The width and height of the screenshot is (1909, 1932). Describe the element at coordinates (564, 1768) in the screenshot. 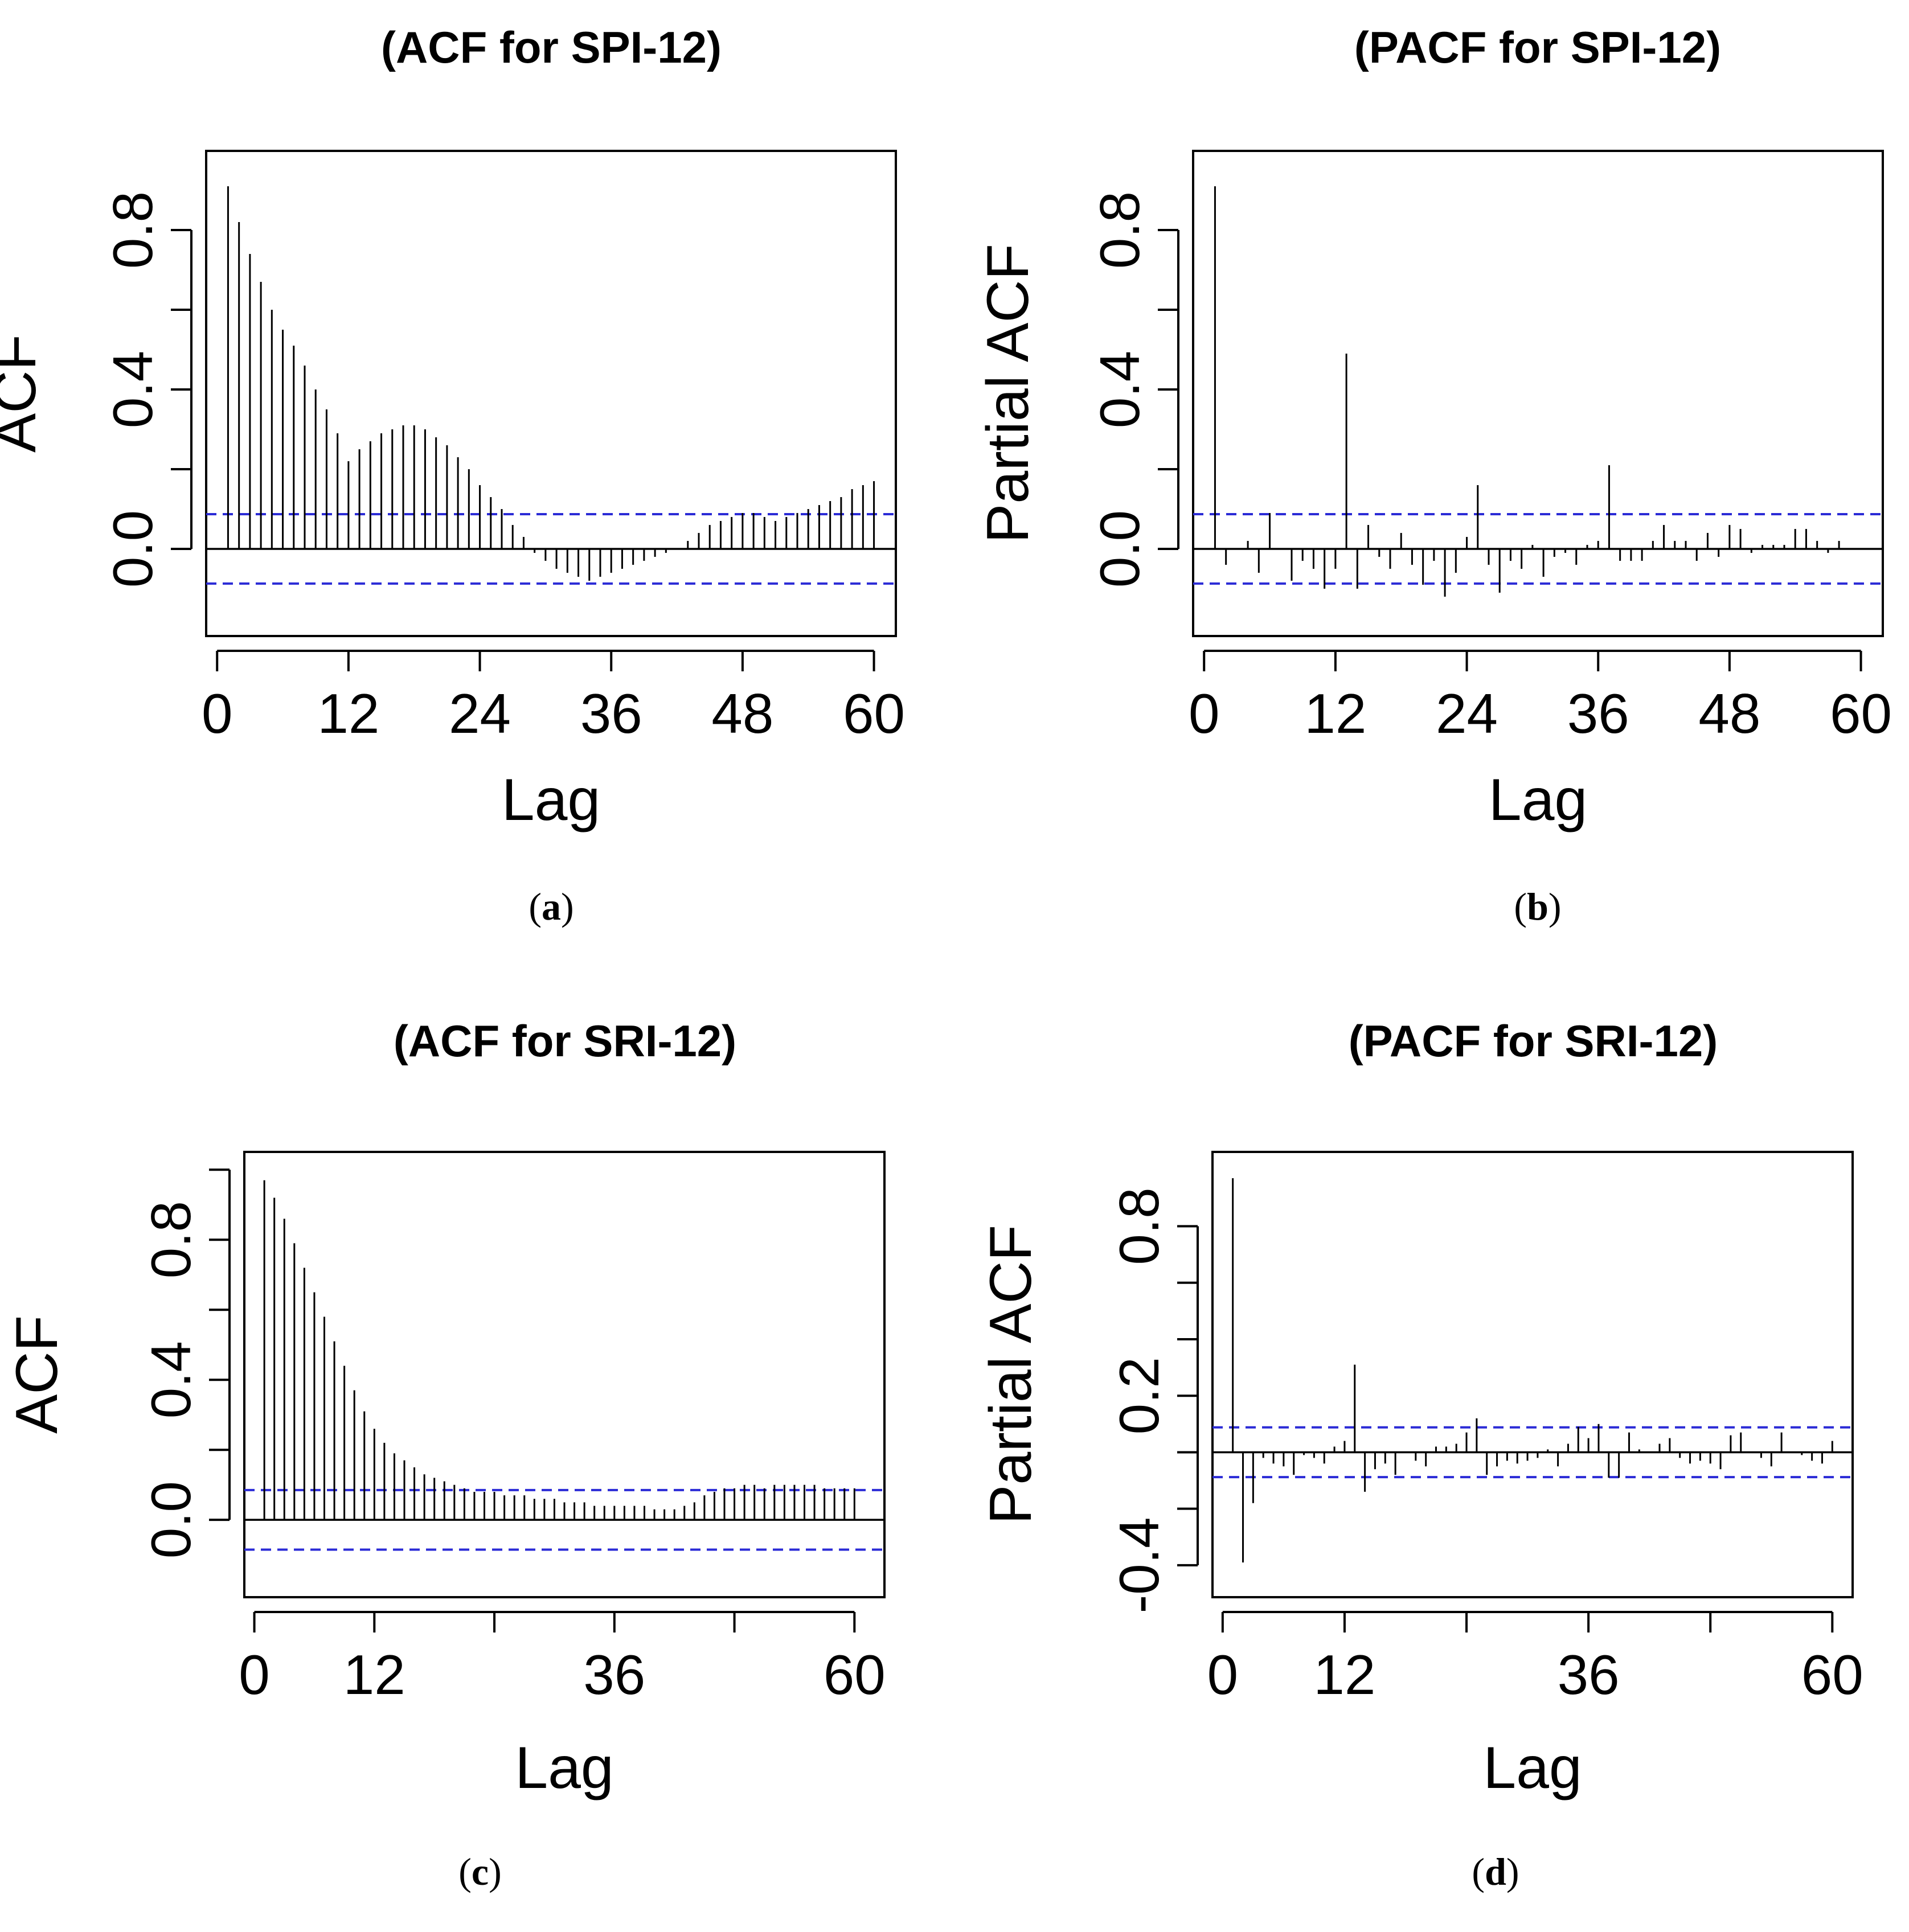

I see `panel-c-x-axis-label: Lag` at that location.